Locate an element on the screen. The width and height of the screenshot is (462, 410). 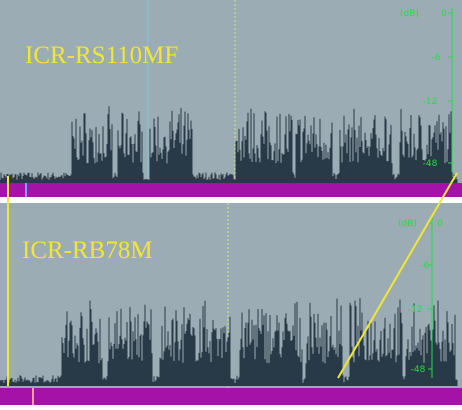
envelope is located at coordinates (397, 275).